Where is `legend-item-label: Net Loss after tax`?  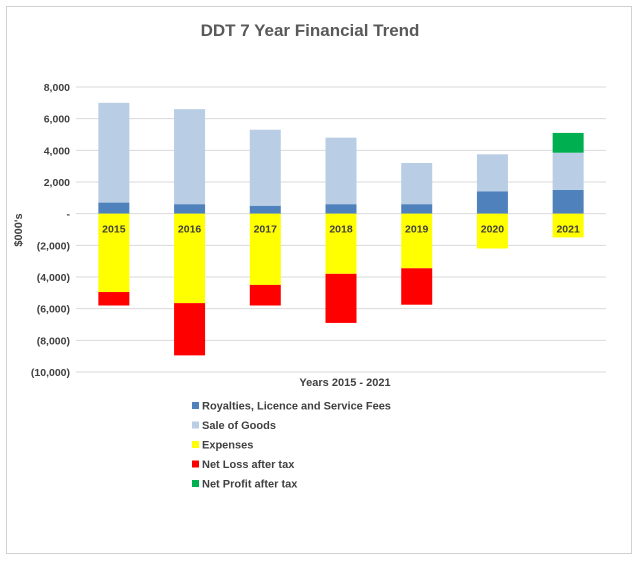
legend-item-label: Net Loss after tax is located at coordinates (248, 465).